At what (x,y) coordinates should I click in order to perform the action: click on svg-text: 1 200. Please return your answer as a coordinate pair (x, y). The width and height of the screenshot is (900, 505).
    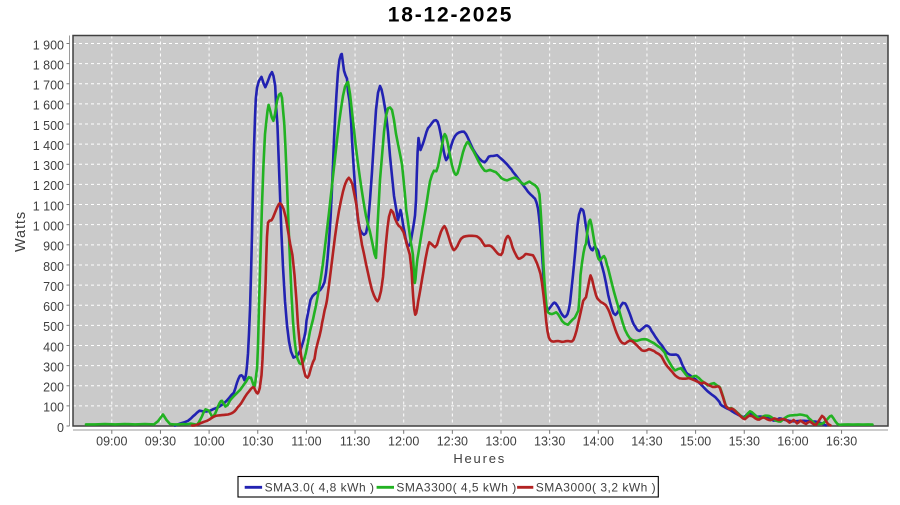
    Looking at the image, I should click on (48, 186).